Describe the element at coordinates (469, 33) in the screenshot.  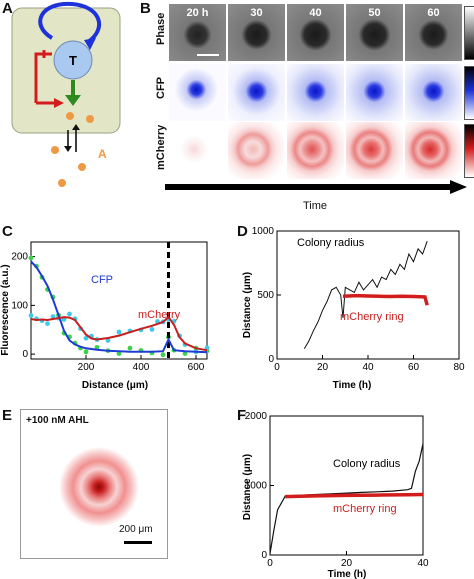
I see `phase-colorbar` at that location.